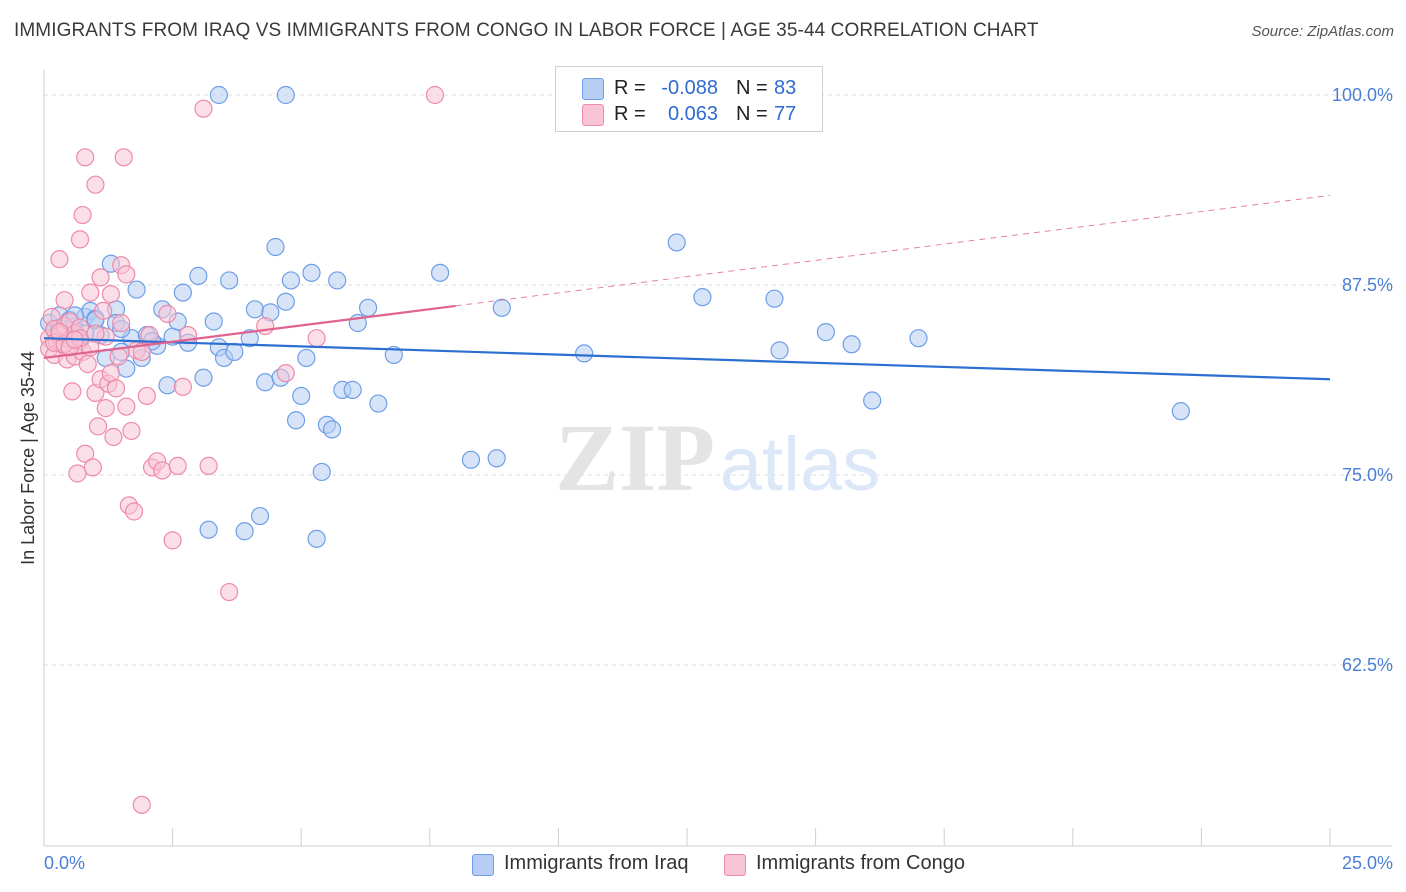 The image size is (1406, 892). Describe the element at coordinates (593, 89) in the screenshot. I see `stats-swatch-iraq` at that location.